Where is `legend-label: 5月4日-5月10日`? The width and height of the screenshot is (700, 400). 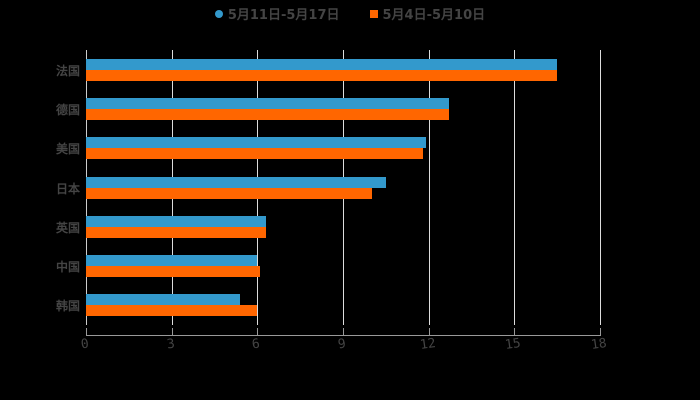 legend-label: 5月4日-5月10日 is located at coordinates (434, 15).